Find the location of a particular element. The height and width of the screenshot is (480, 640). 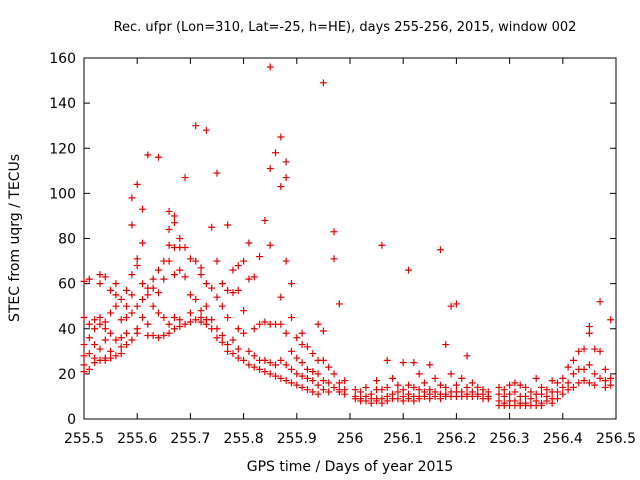

x-tick-label: 255.5 is located at coordinates (84, 439).